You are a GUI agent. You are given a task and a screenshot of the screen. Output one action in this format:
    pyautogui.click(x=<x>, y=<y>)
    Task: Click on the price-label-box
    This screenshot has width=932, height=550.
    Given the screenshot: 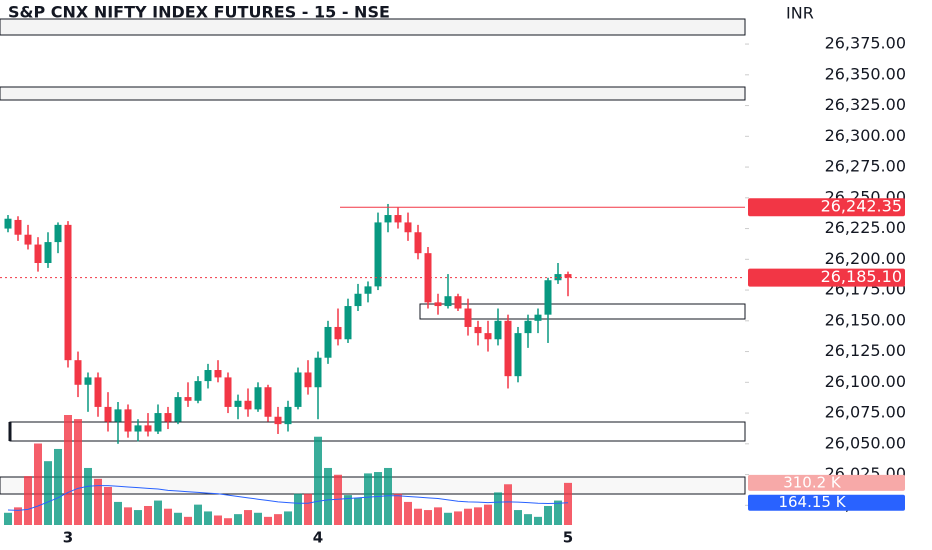 What is the action you would take?
    pyautogui.click(x=826, y=207)
    